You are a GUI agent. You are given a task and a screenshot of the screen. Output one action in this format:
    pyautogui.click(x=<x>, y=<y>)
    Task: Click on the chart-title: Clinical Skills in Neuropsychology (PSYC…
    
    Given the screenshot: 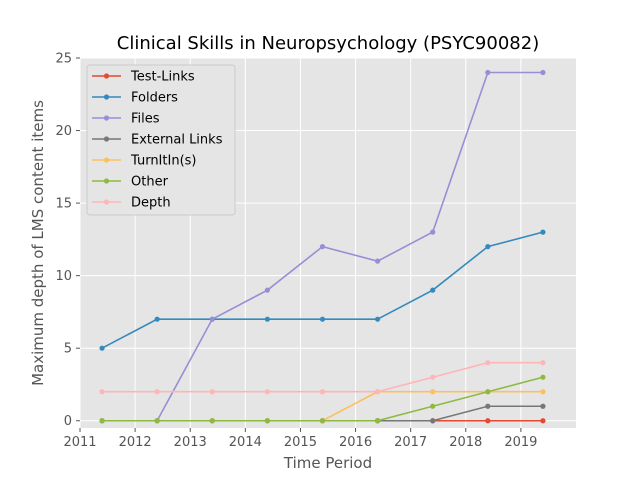 What is the action you would take?
    pyautogui.click(x=328, y=43)
    